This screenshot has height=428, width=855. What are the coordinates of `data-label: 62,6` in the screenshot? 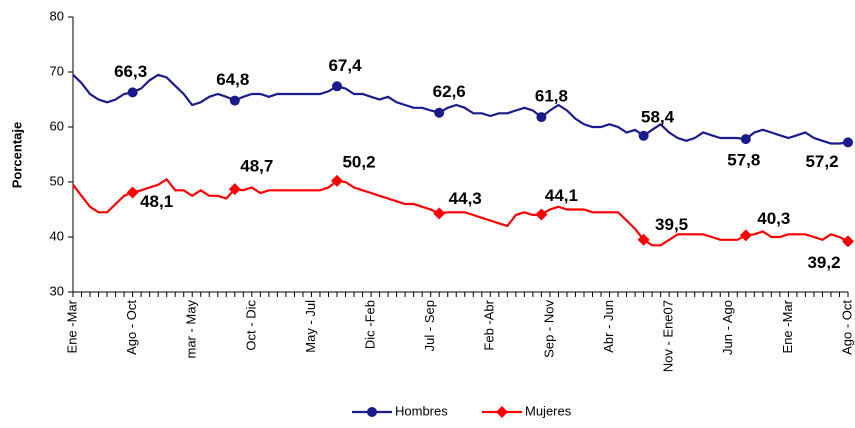 It's located at (449, 91).